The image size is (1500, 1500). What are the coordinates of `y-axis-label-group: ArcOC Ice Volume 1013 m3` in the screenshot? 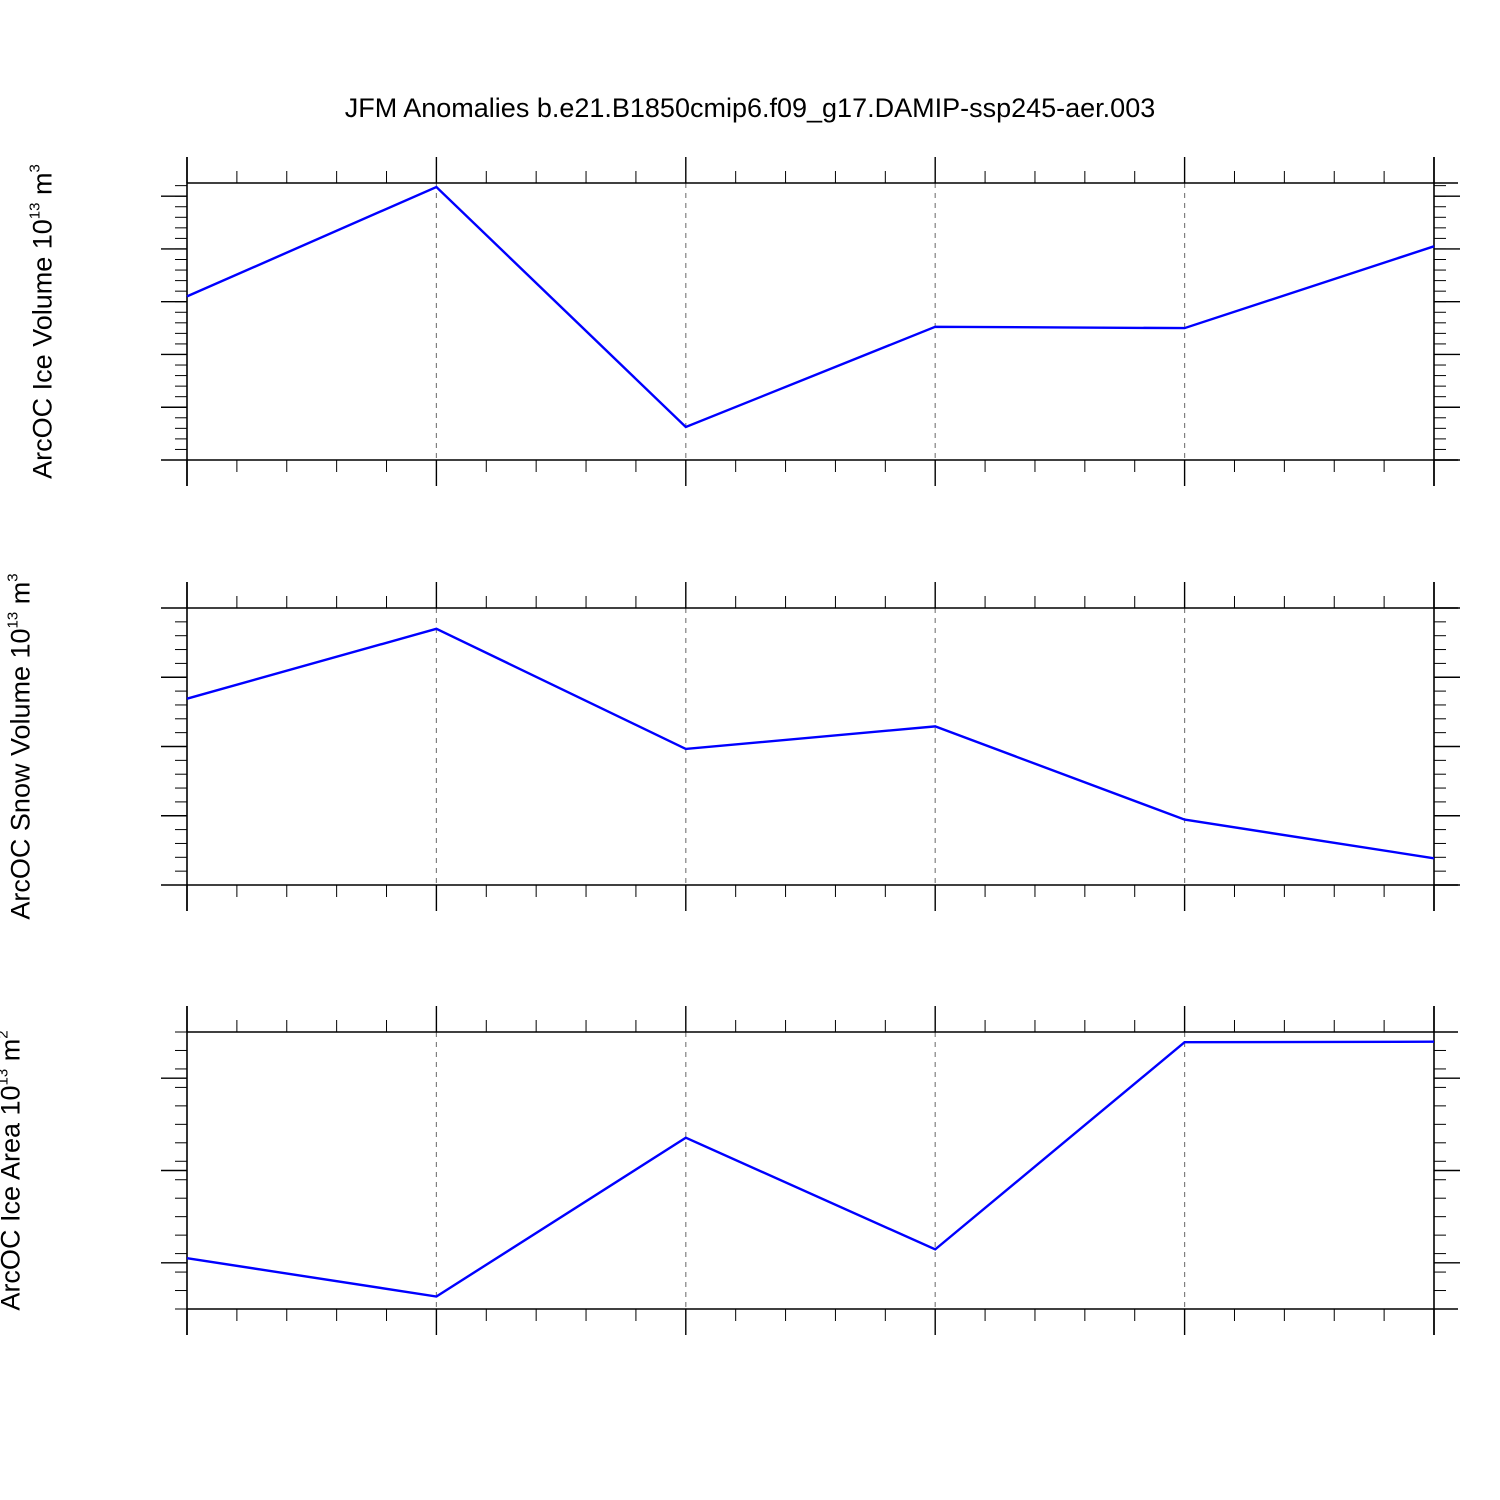 It's located at (41, 321).